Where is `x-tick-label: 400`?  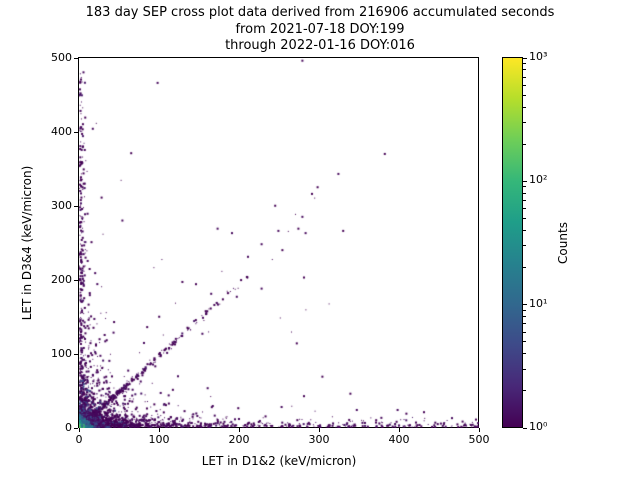 x-tick-label: 400 is located at coordinates (399, 439).